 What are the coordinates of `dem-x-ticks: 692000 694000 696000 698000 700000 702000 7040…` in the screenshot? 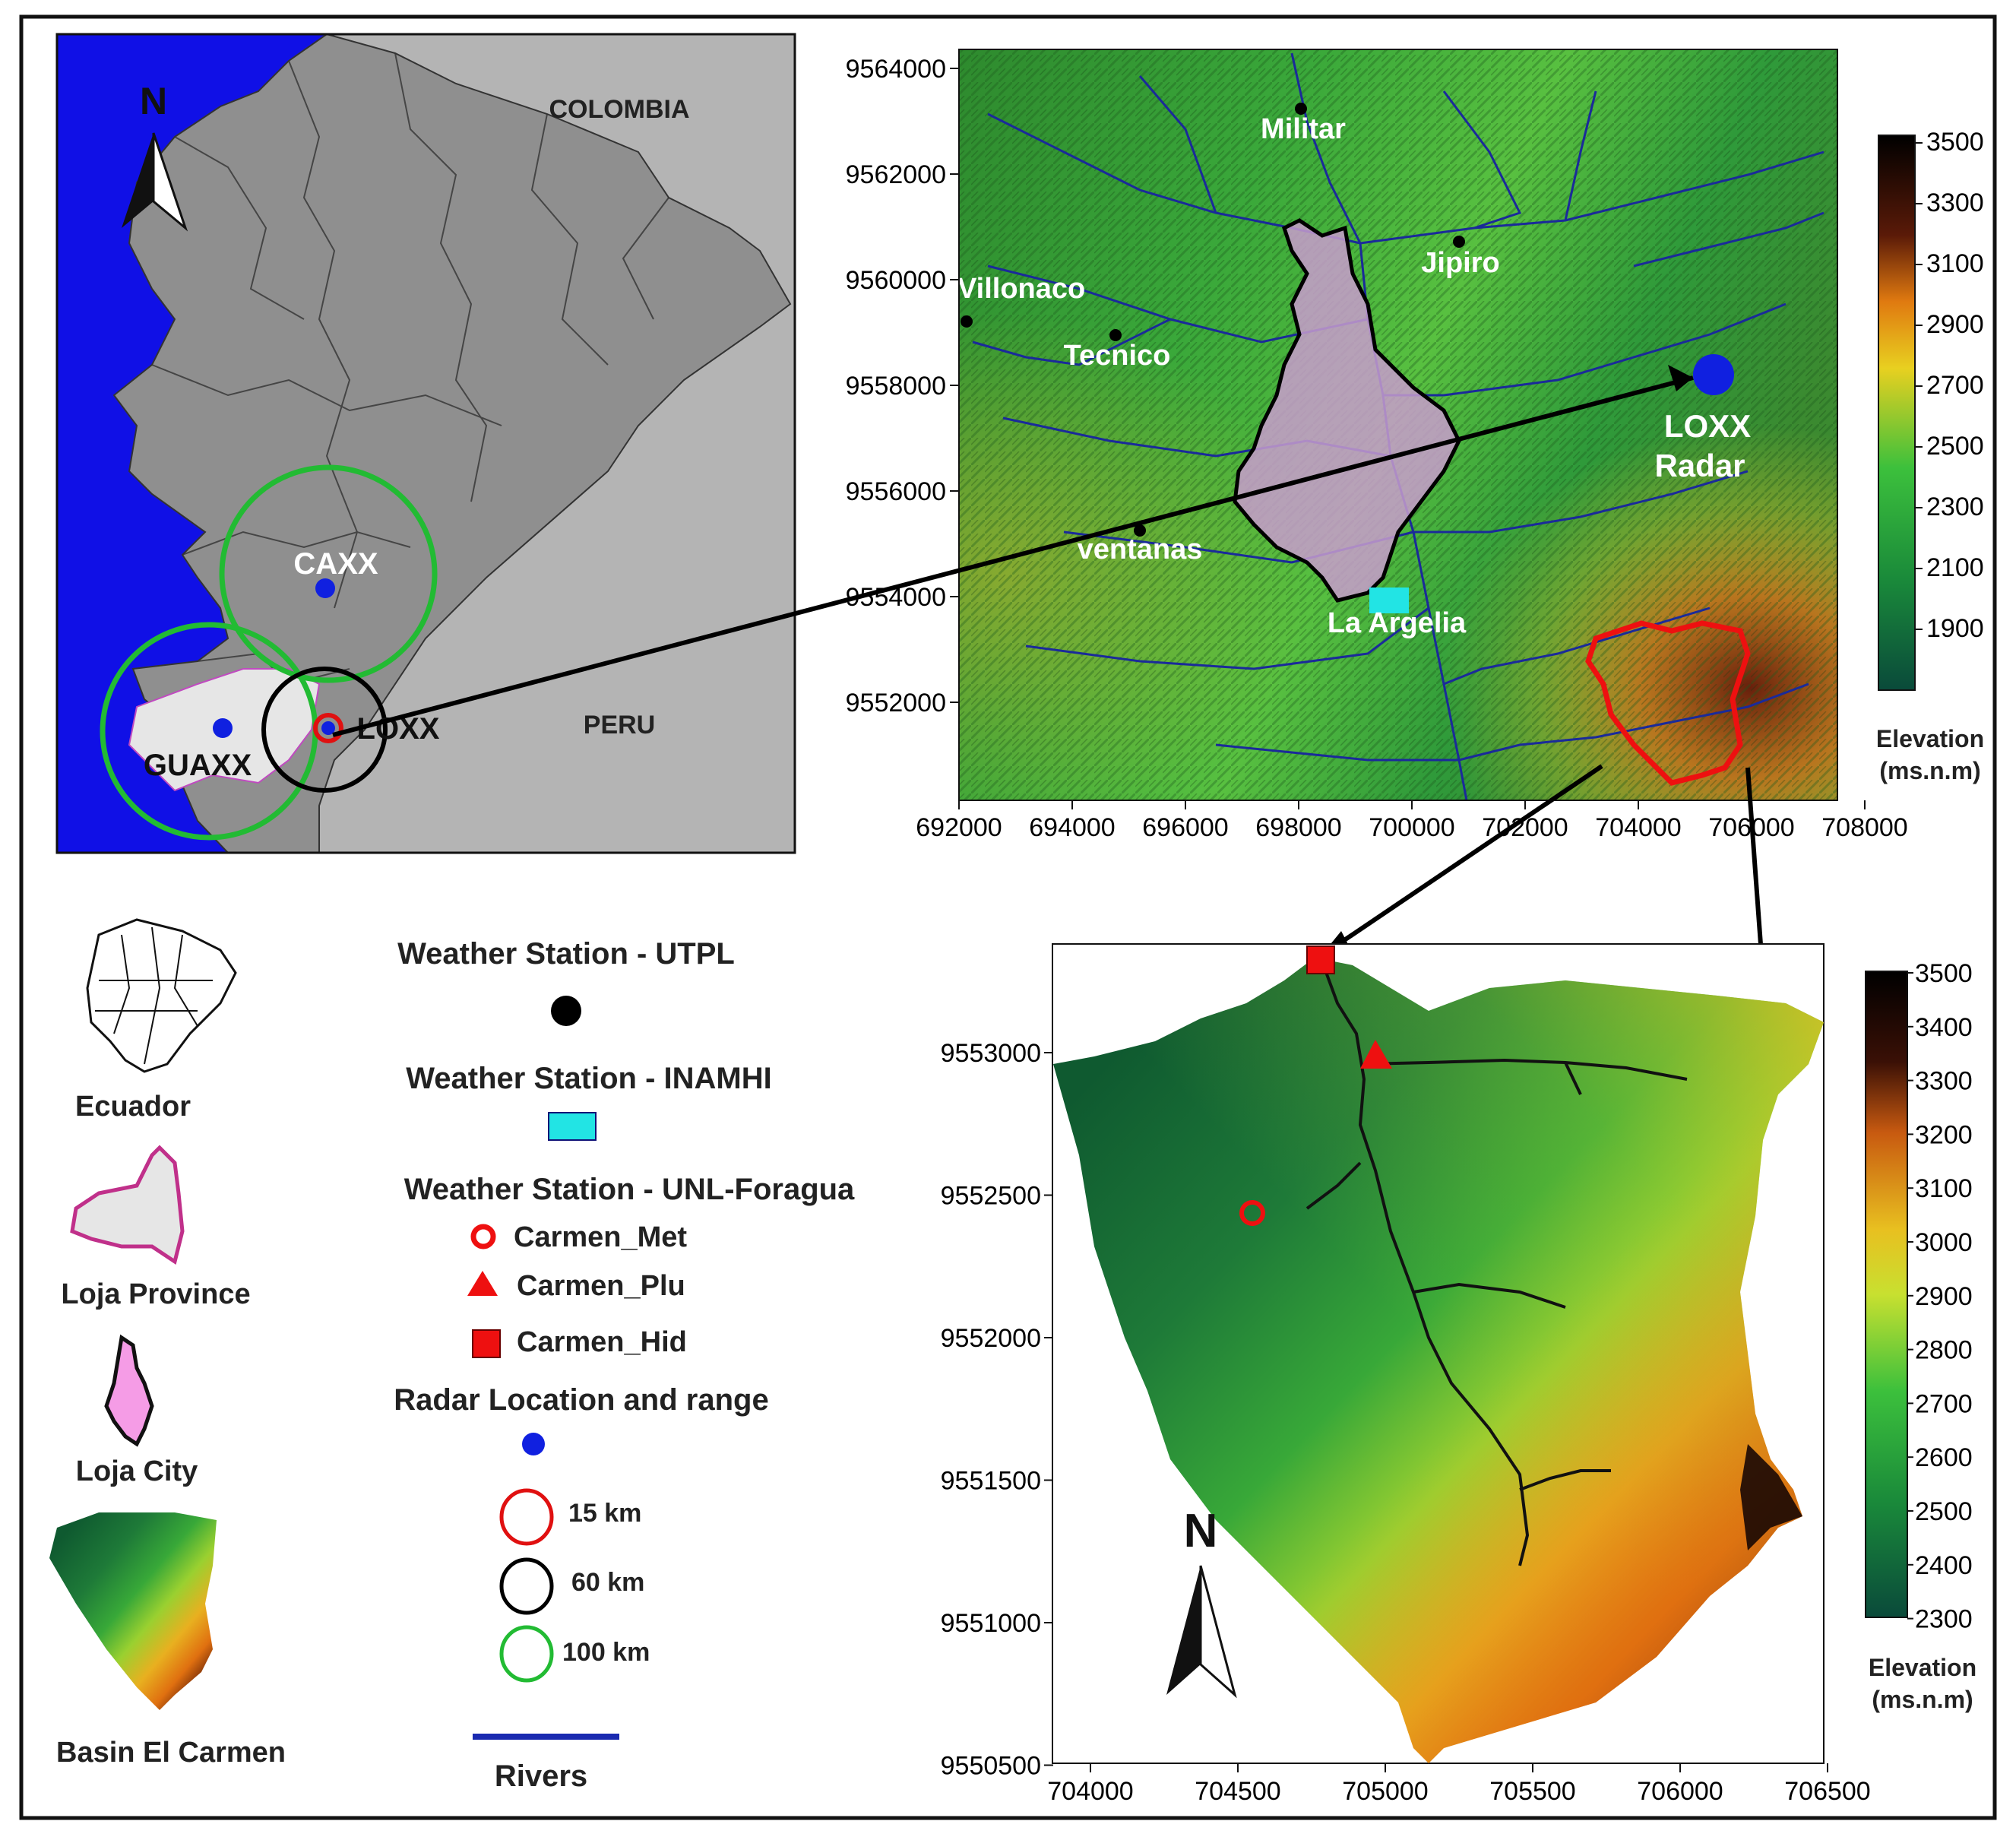 It's located at (1412, 821).